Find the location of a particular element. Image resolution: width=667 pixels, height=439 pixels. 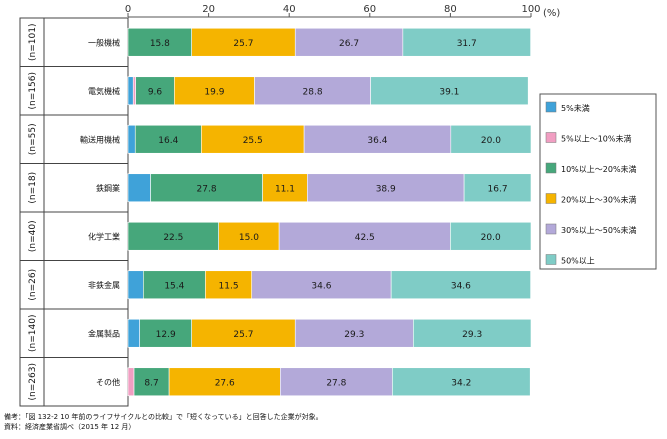

data-label: 15.0 is located at coordinates (249, 238).